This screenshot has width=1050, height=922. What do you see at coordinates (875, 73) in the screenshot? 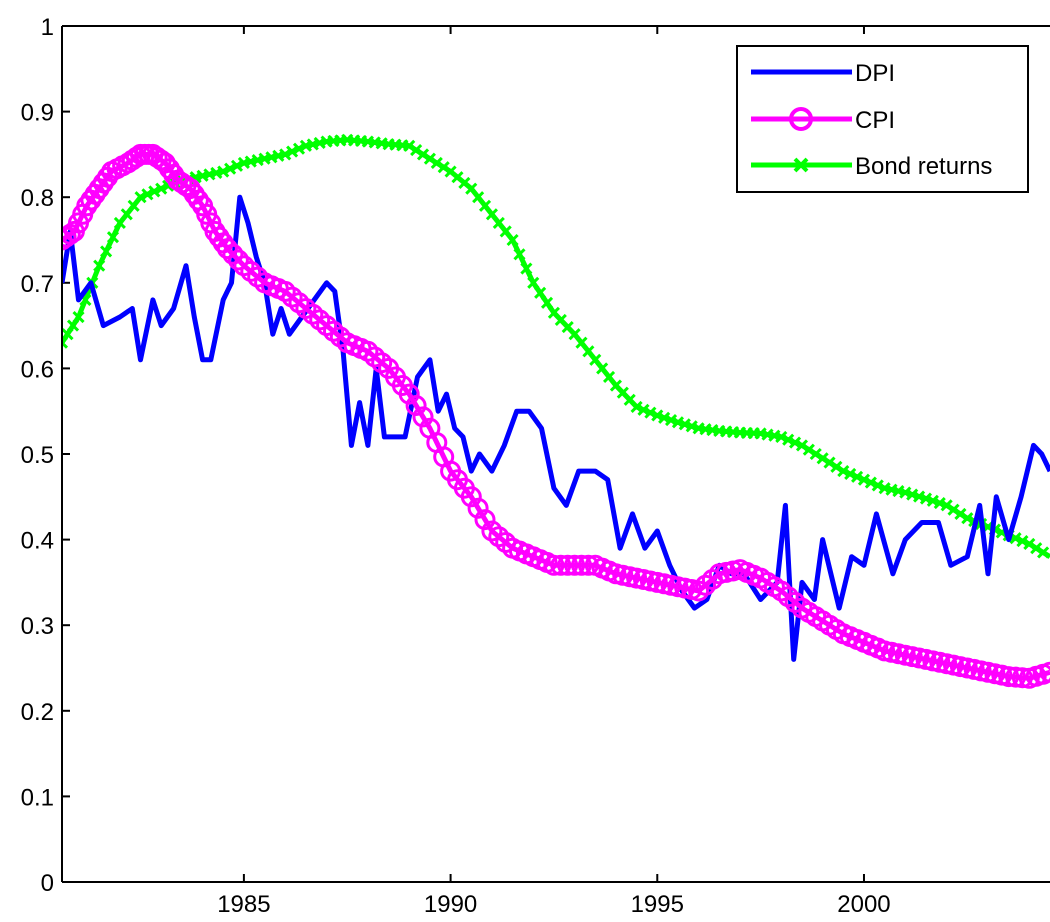
I see `legend-label-dpi: DPI` at bounding box center [875, 73].